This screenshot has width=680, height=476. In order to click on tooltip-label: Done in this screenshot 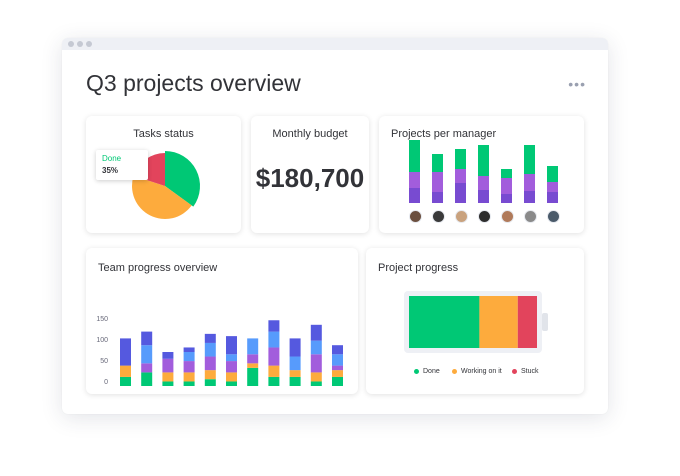, I will do `click(112, 158)`.